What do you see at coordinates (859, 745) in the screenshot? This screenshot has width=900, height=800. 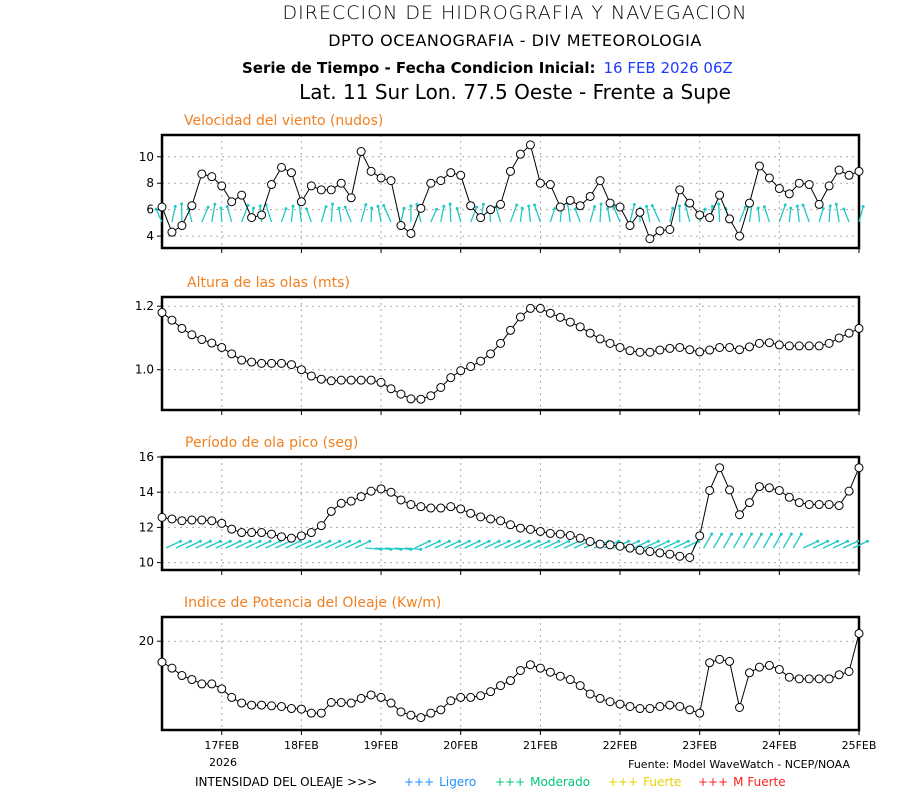 I see `x-tick-label: 25FEB` at bounding box center [859, 745].